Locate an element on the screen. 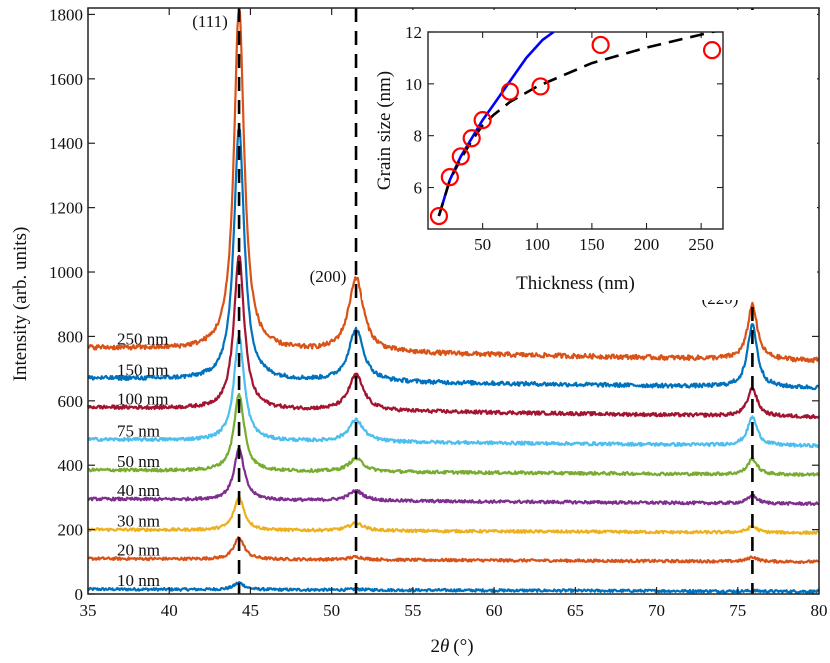 The height and width of the screenshot is (663, 830). x-tick-label: 70 is located at coordinates (656, 610).